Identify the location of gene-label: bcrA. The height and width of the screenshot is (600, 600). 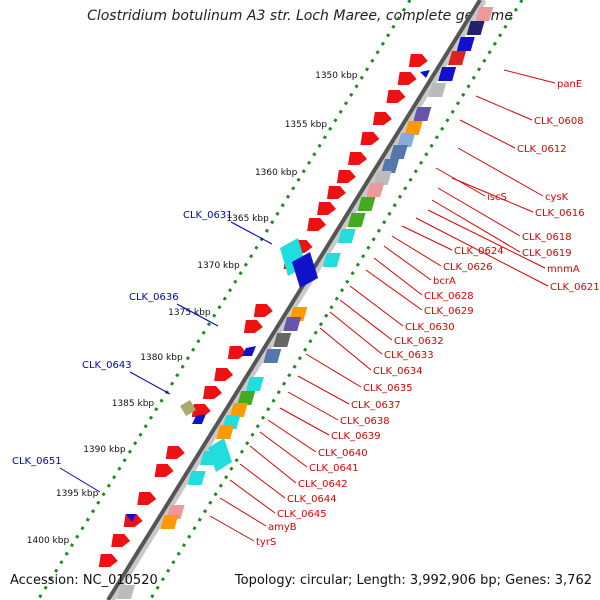
(444, 281).